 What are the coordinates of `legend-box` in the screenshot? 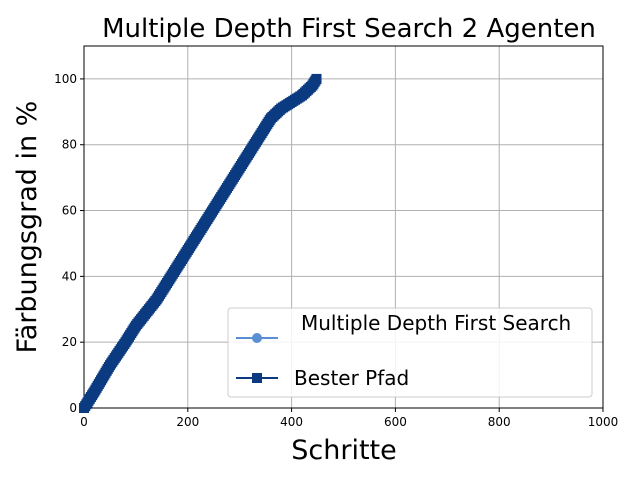 It's located at (410, 352).